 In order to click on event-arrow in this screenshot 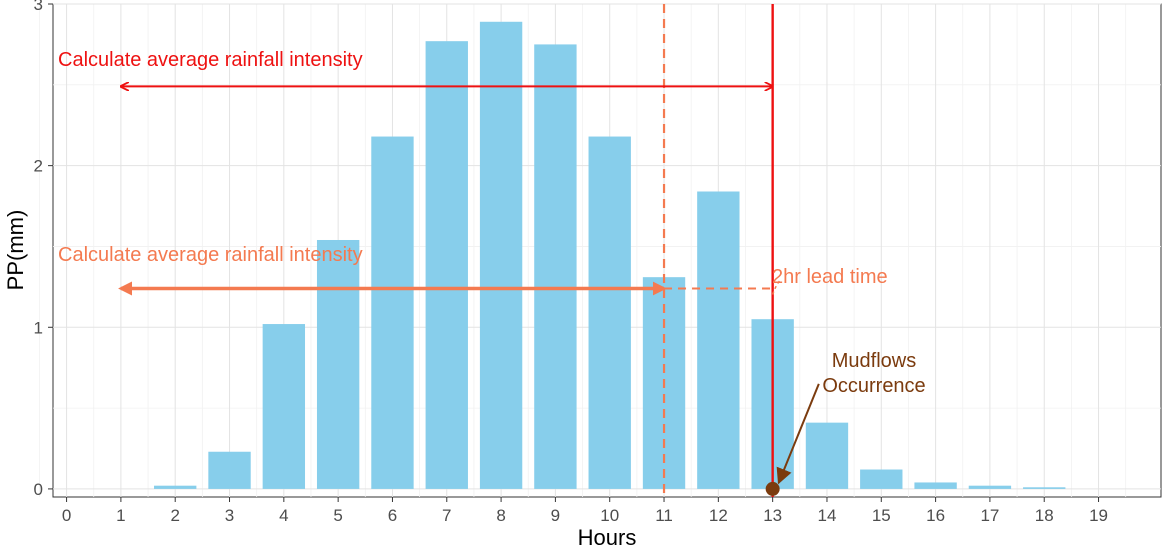, I will do `click(798, 434)`.